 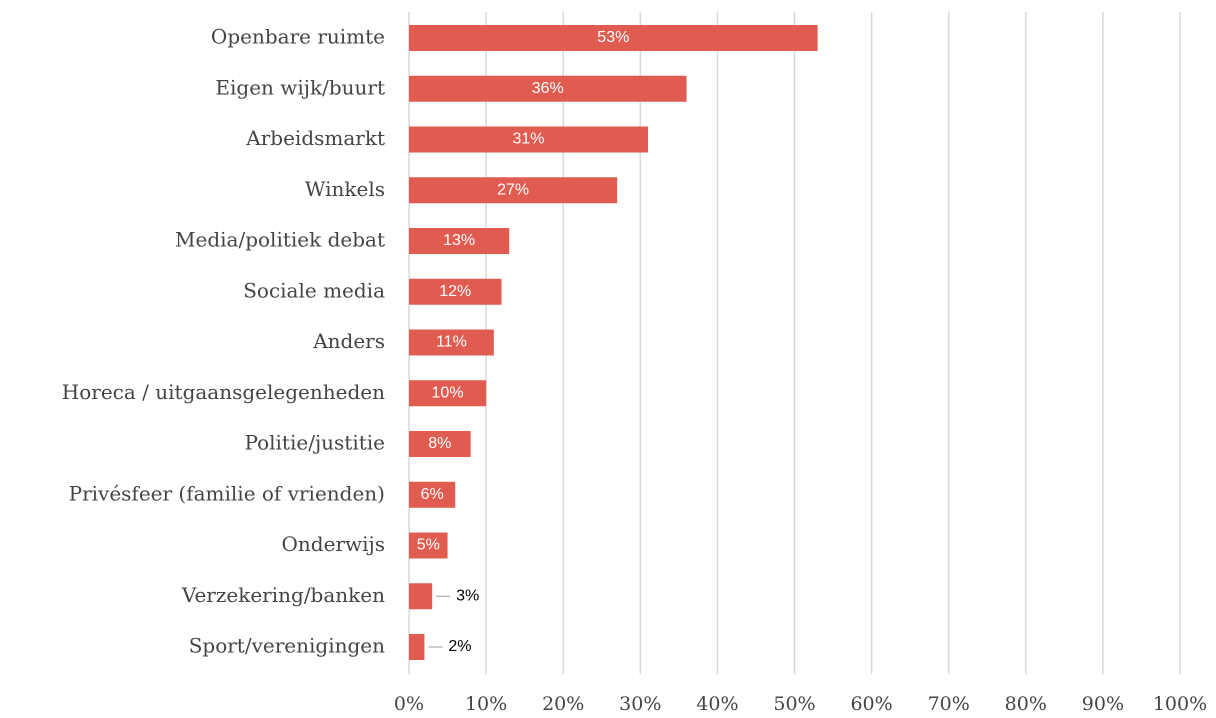 What do you see at coordinates (459, 646) in the screenshot?
I see `value-label: 2%` at bounding box center [459, 646].